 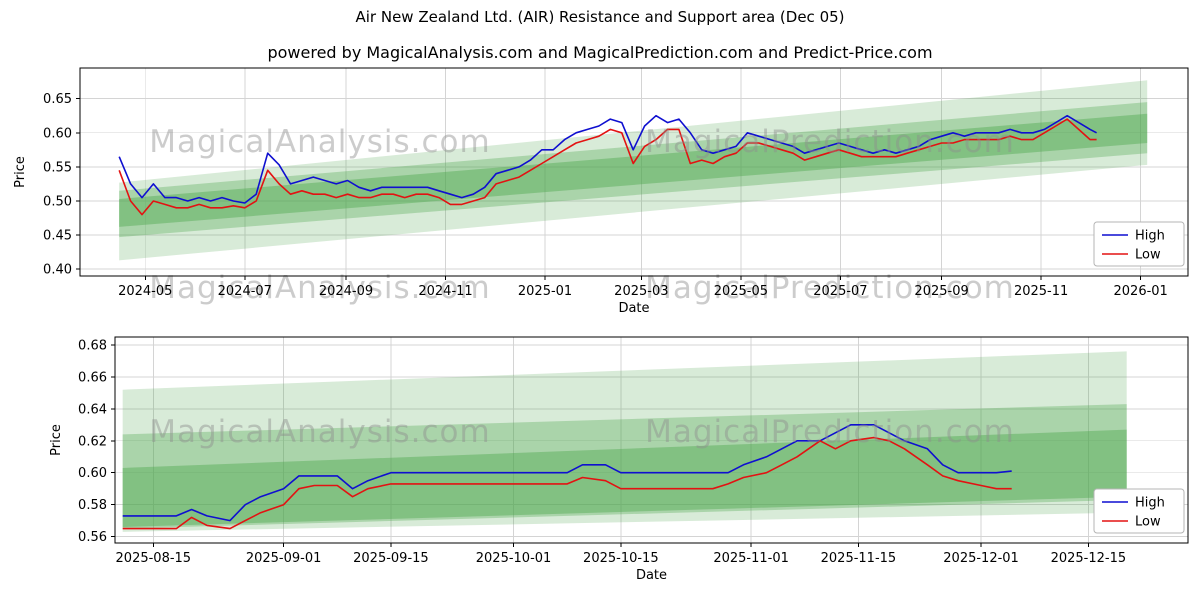 What do you see at coordinates (92, 441) in the screenshot?
I see `y-tick-label: 0.62` at bounding box center [92, 441].